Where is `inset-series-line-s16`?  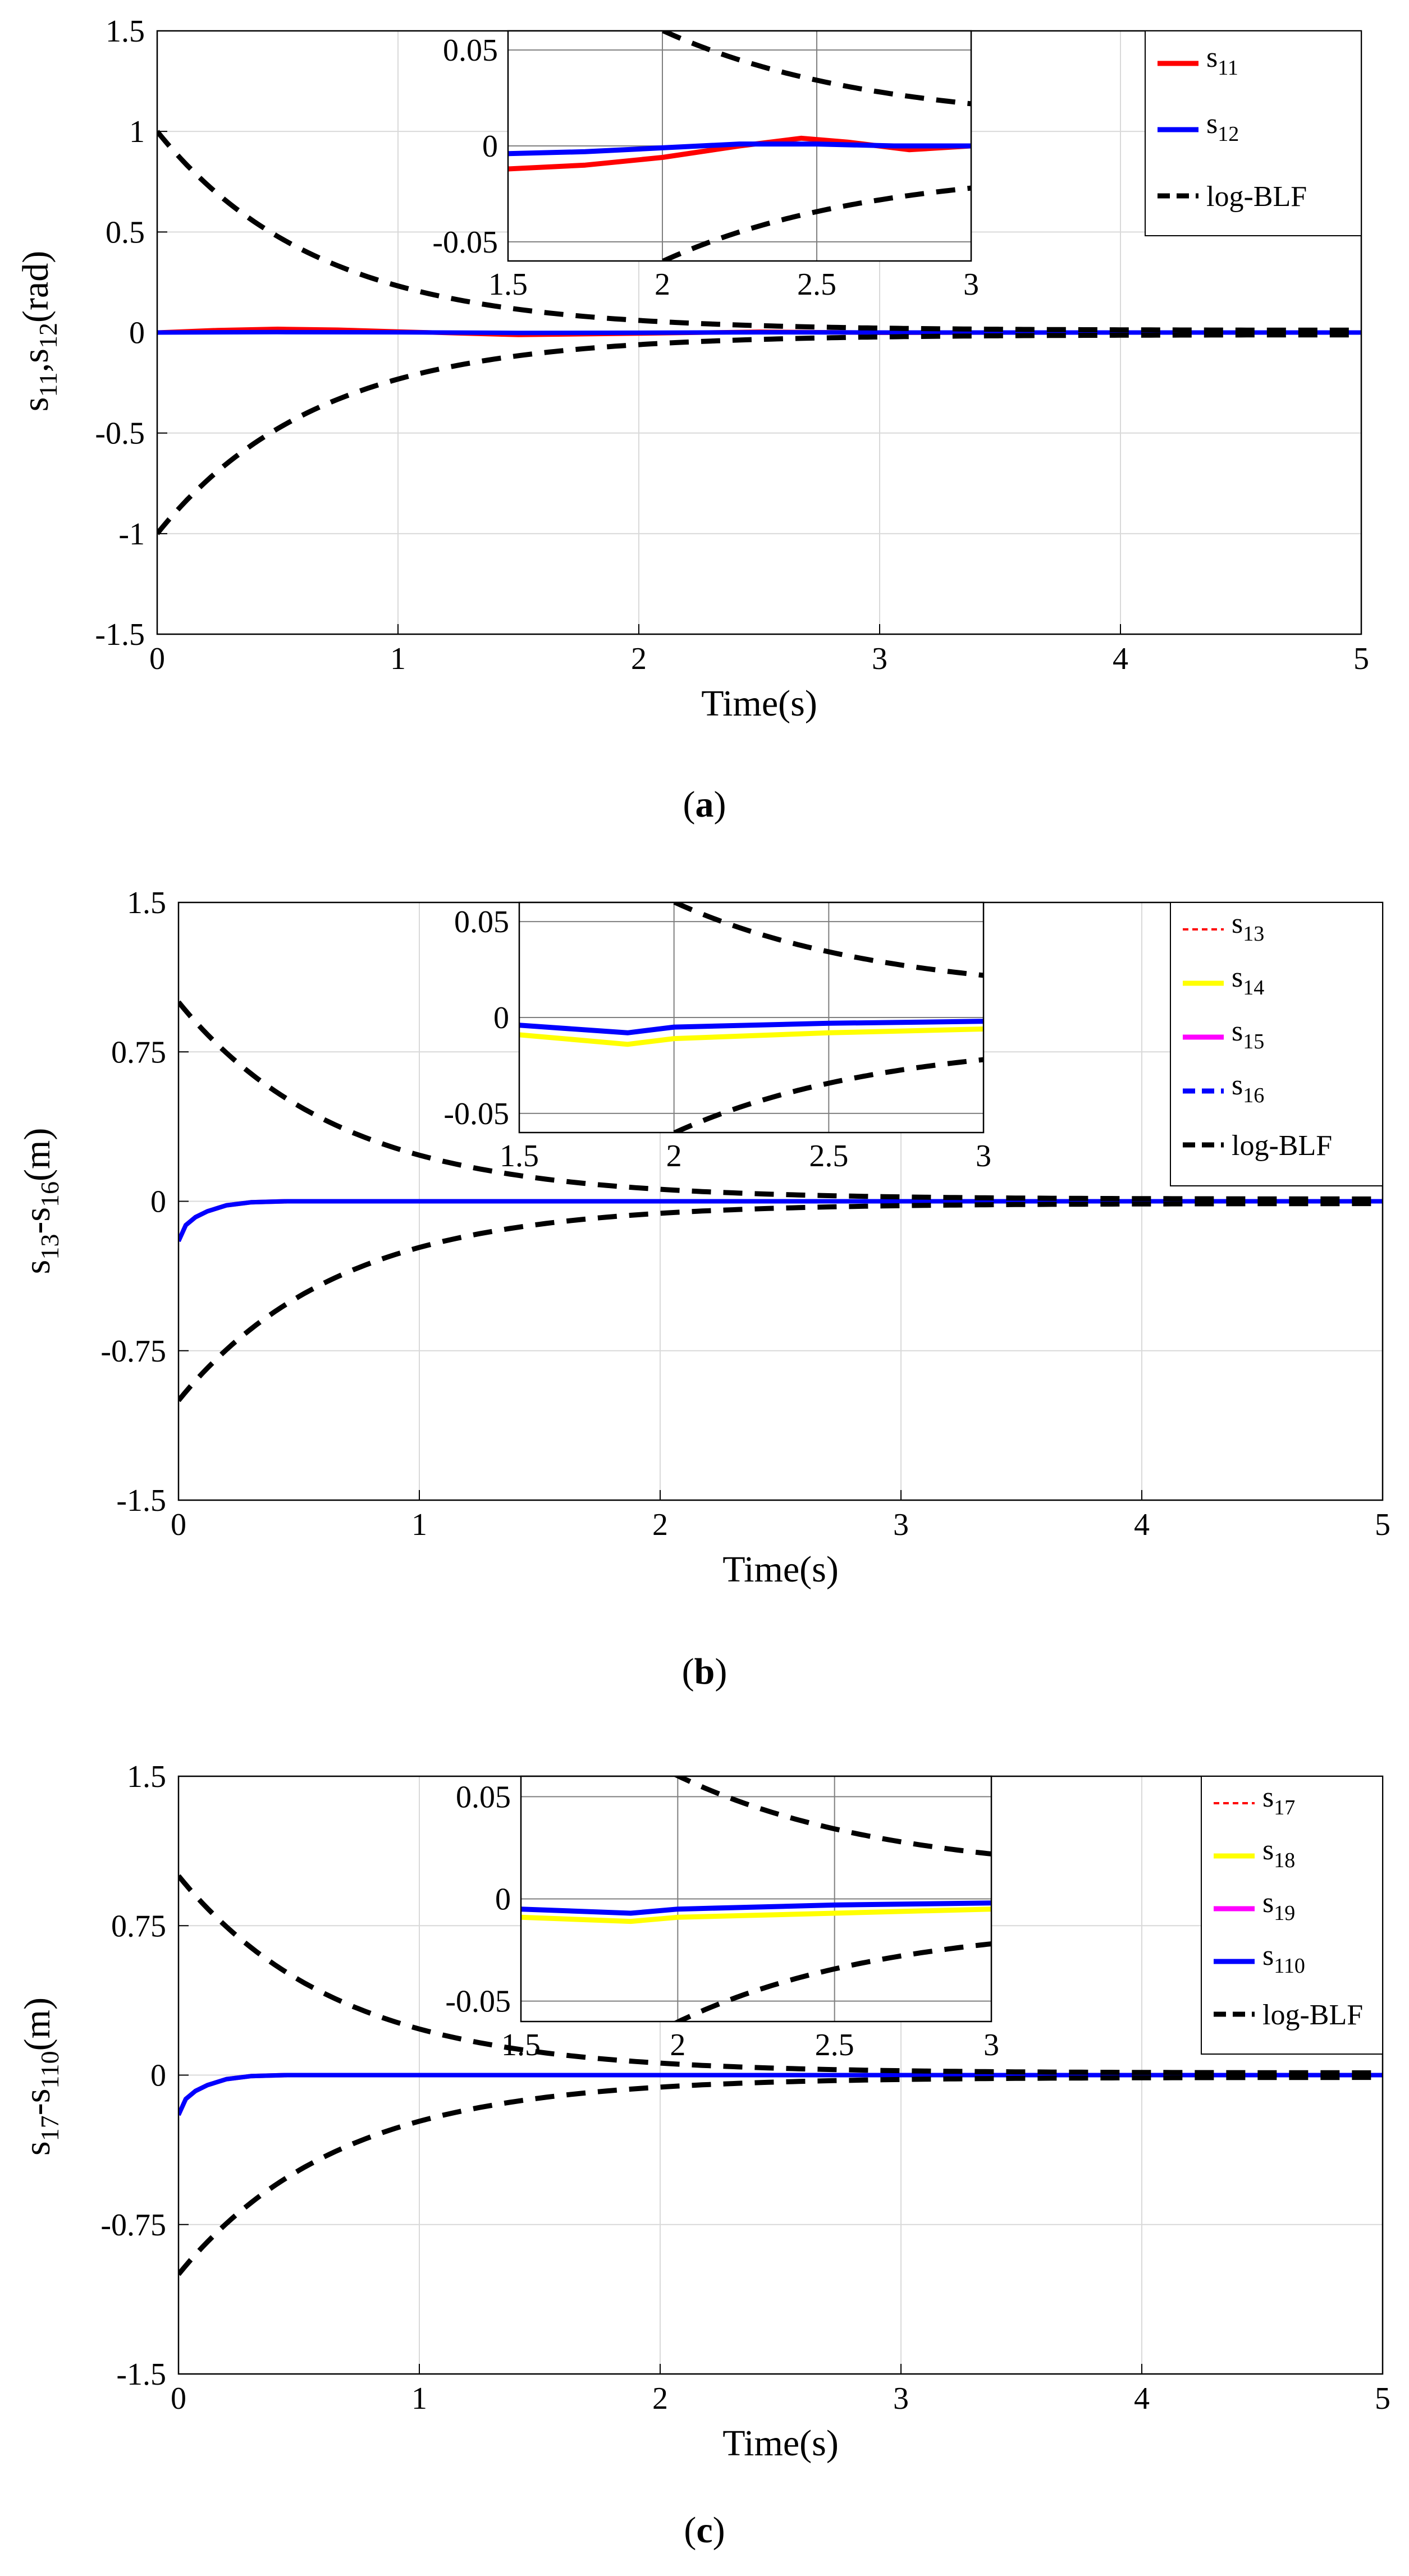
inset-series-line-s16 is located at coordinates (751, 1027).